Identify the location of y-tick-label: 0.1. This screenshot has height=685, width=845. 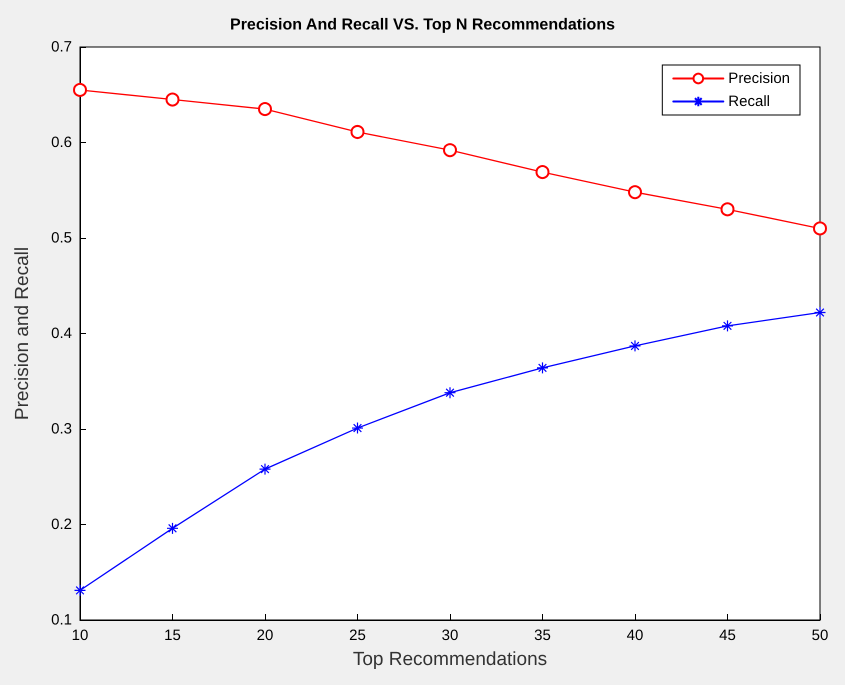
(61, 620).